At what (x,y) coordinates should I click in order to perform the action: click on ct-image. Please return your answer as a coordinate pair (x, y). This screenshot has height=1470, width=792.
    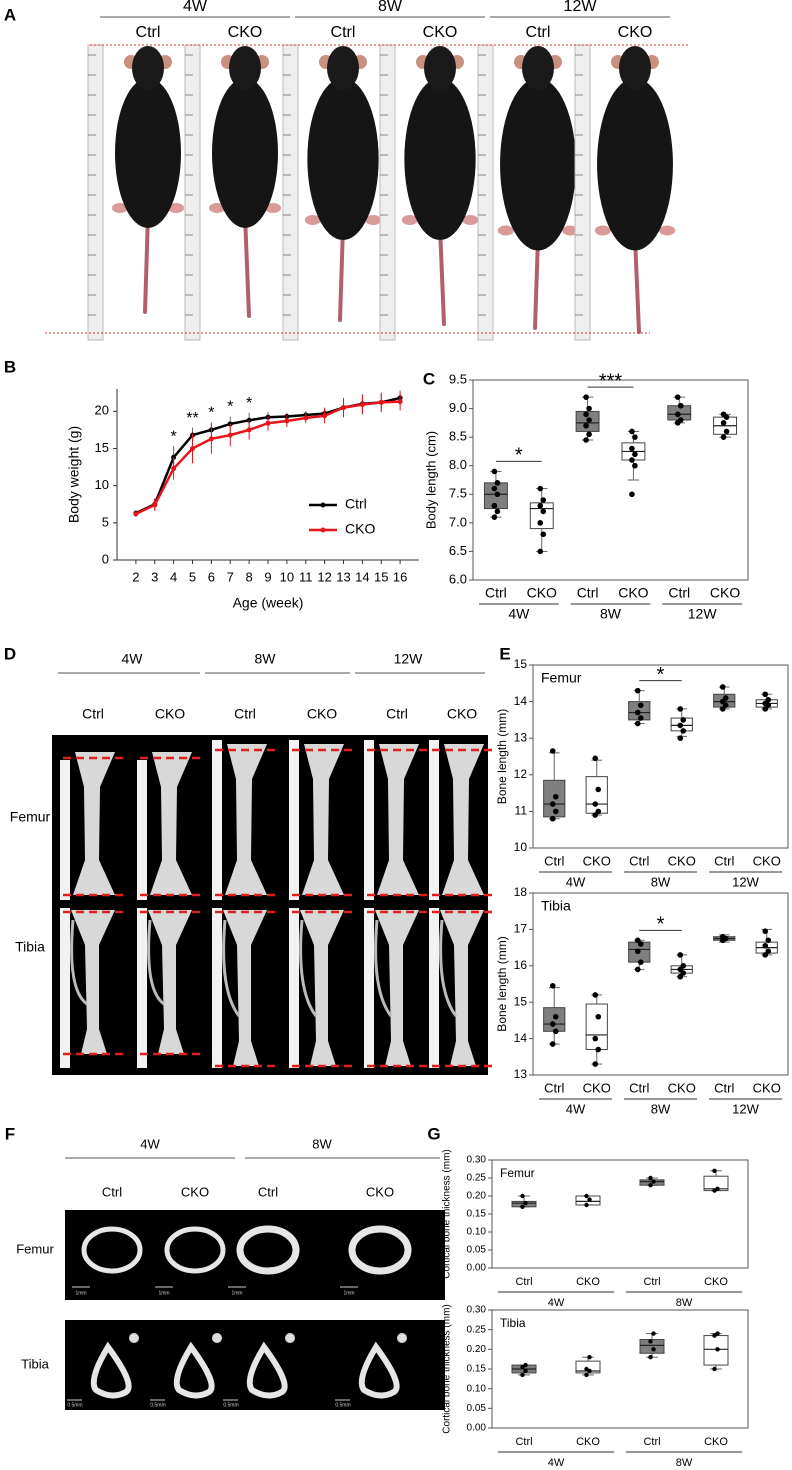
    Looking at the image, I should click on (270, 905).